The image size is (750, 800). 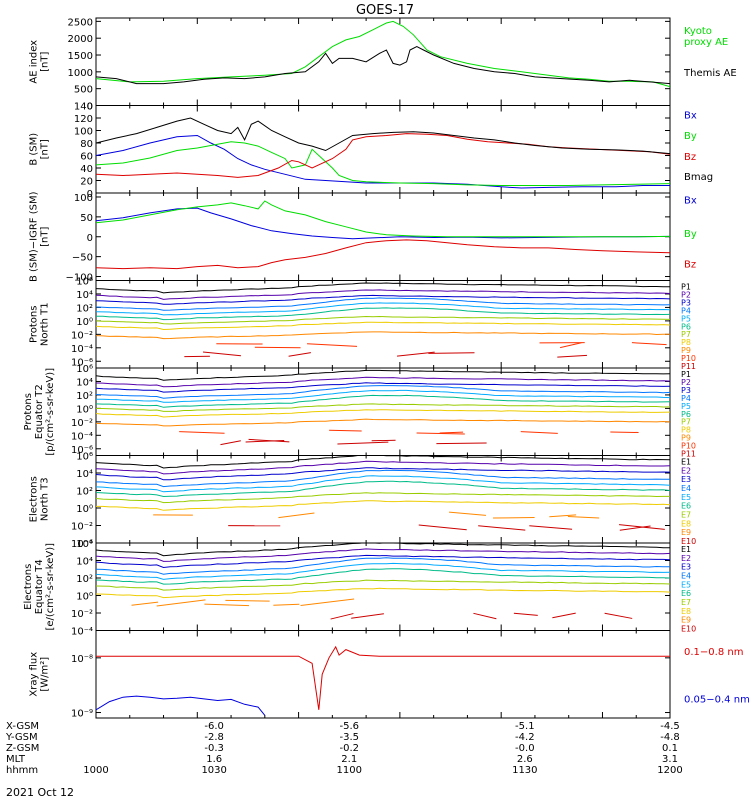 I want to click on axis-value: -4.8, so click(x=670, y=737).